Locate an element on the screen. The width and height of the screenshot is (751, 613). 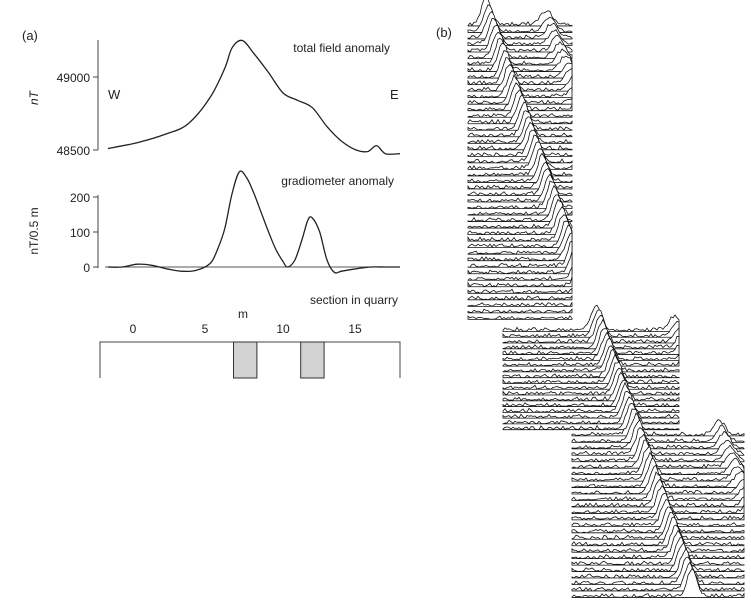
gradiometer-ylabel: nT/0.5 m is located at coordinates (34, 230).